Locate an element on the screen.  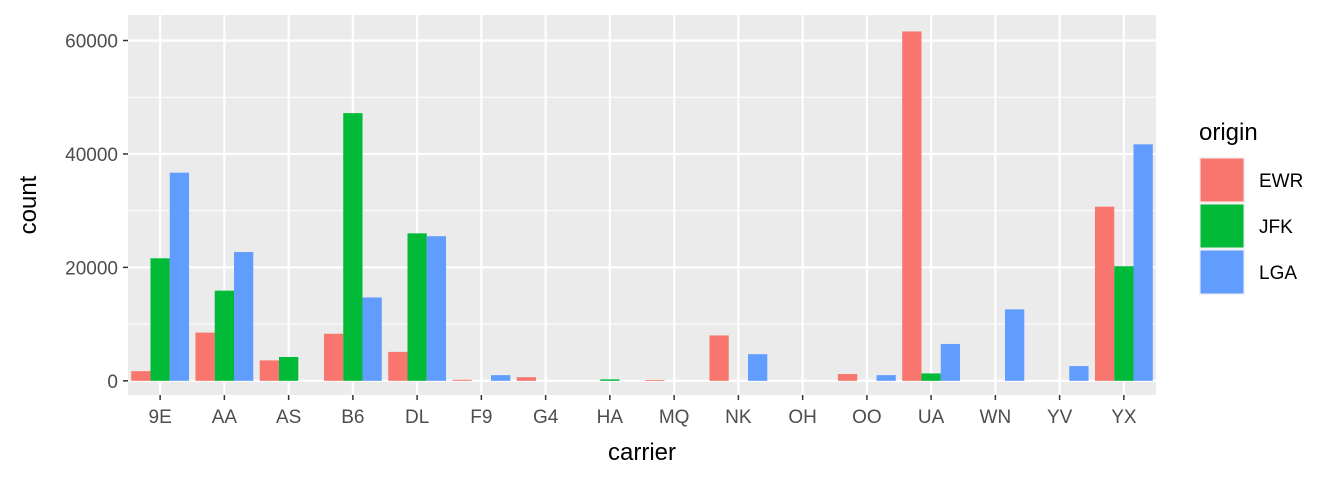
x-tick-label: G4 is located at coordinates (546, 417).